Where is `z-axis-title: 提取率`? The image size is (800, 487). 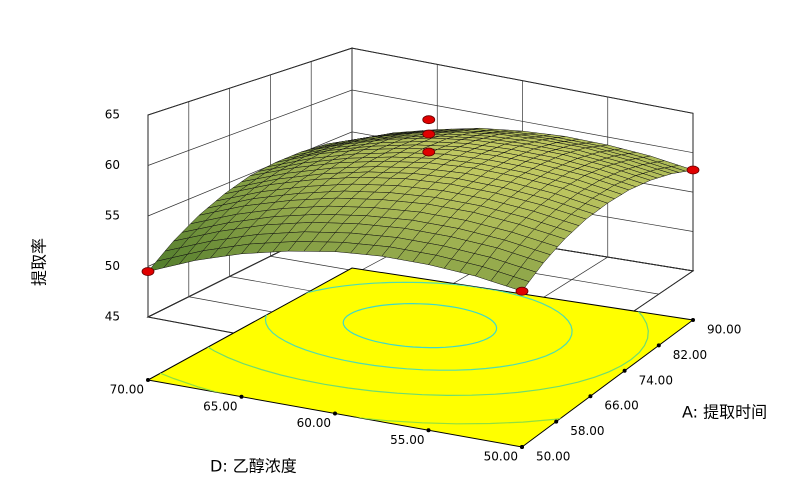
z-axis-title: 提取率 is located at coordinates (39, 262).